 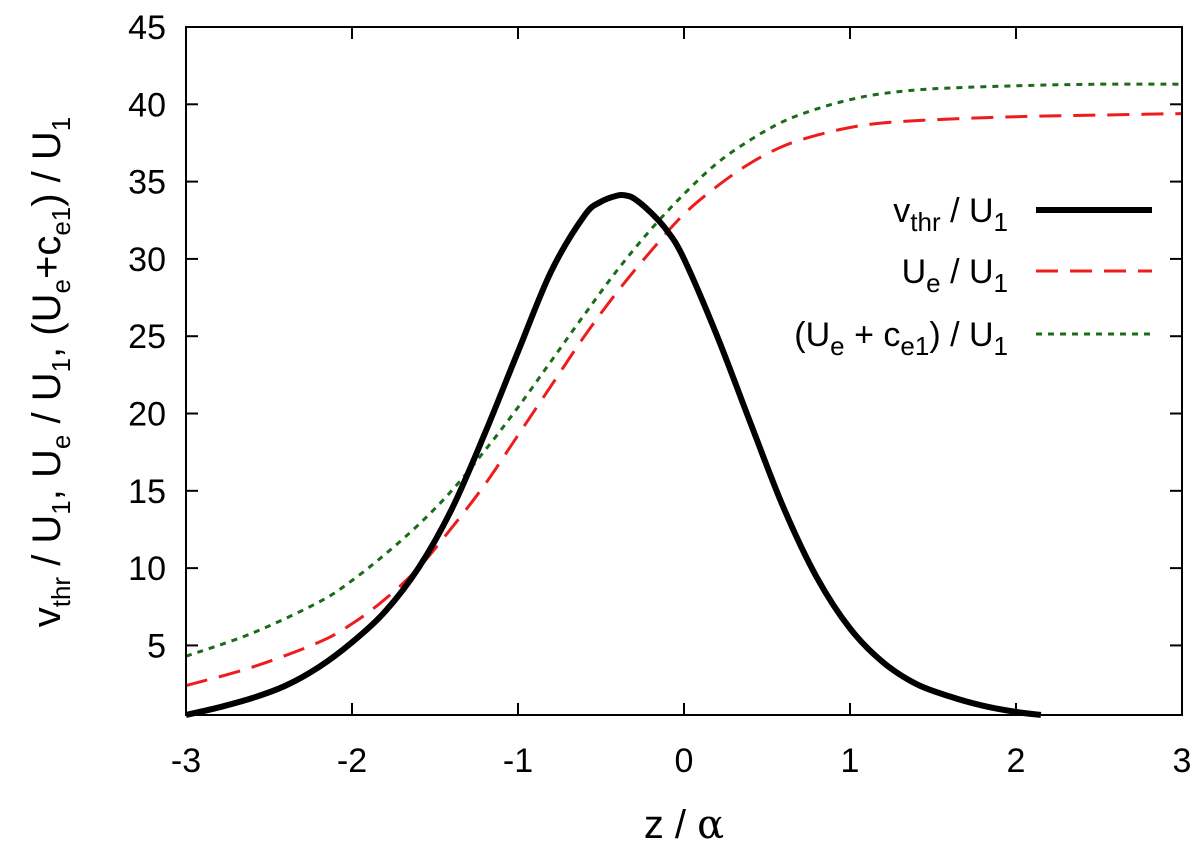 I want to click on legend: vthr / U1 Ue / U1 (Ue + ce1) / U1, so click(x=973, y=276).